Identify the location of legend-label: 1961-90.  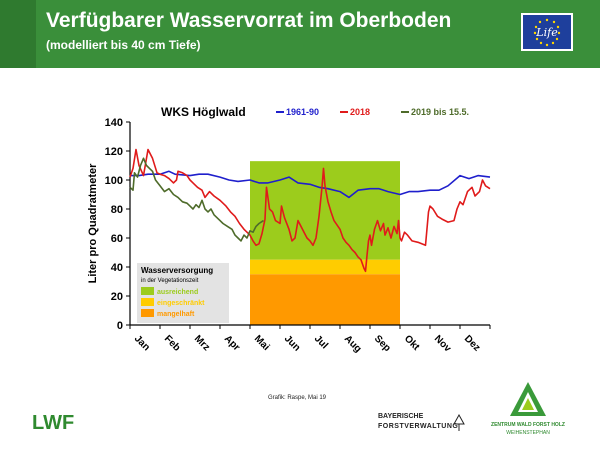
(302, 112).